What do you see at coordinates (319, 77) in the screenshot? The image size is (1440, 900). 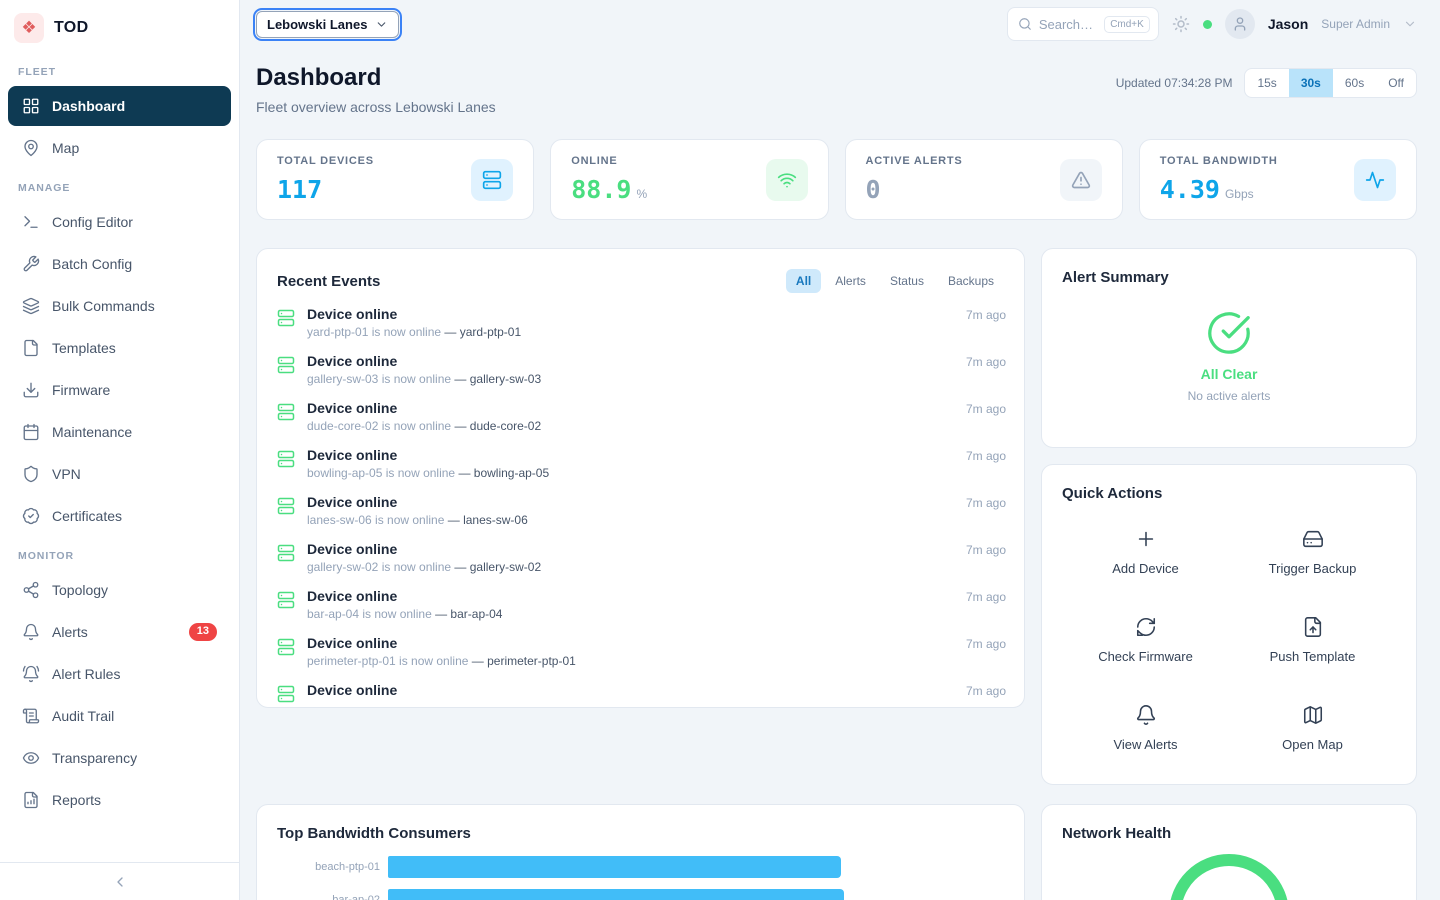 I see `page-title: Dashboard` at bounding box center [319, 77].